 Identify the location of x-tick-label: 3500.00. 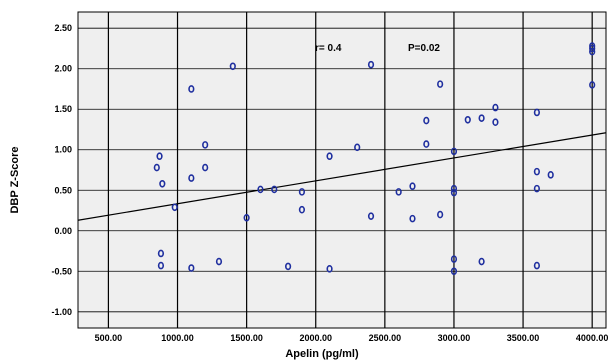
(523, 338).